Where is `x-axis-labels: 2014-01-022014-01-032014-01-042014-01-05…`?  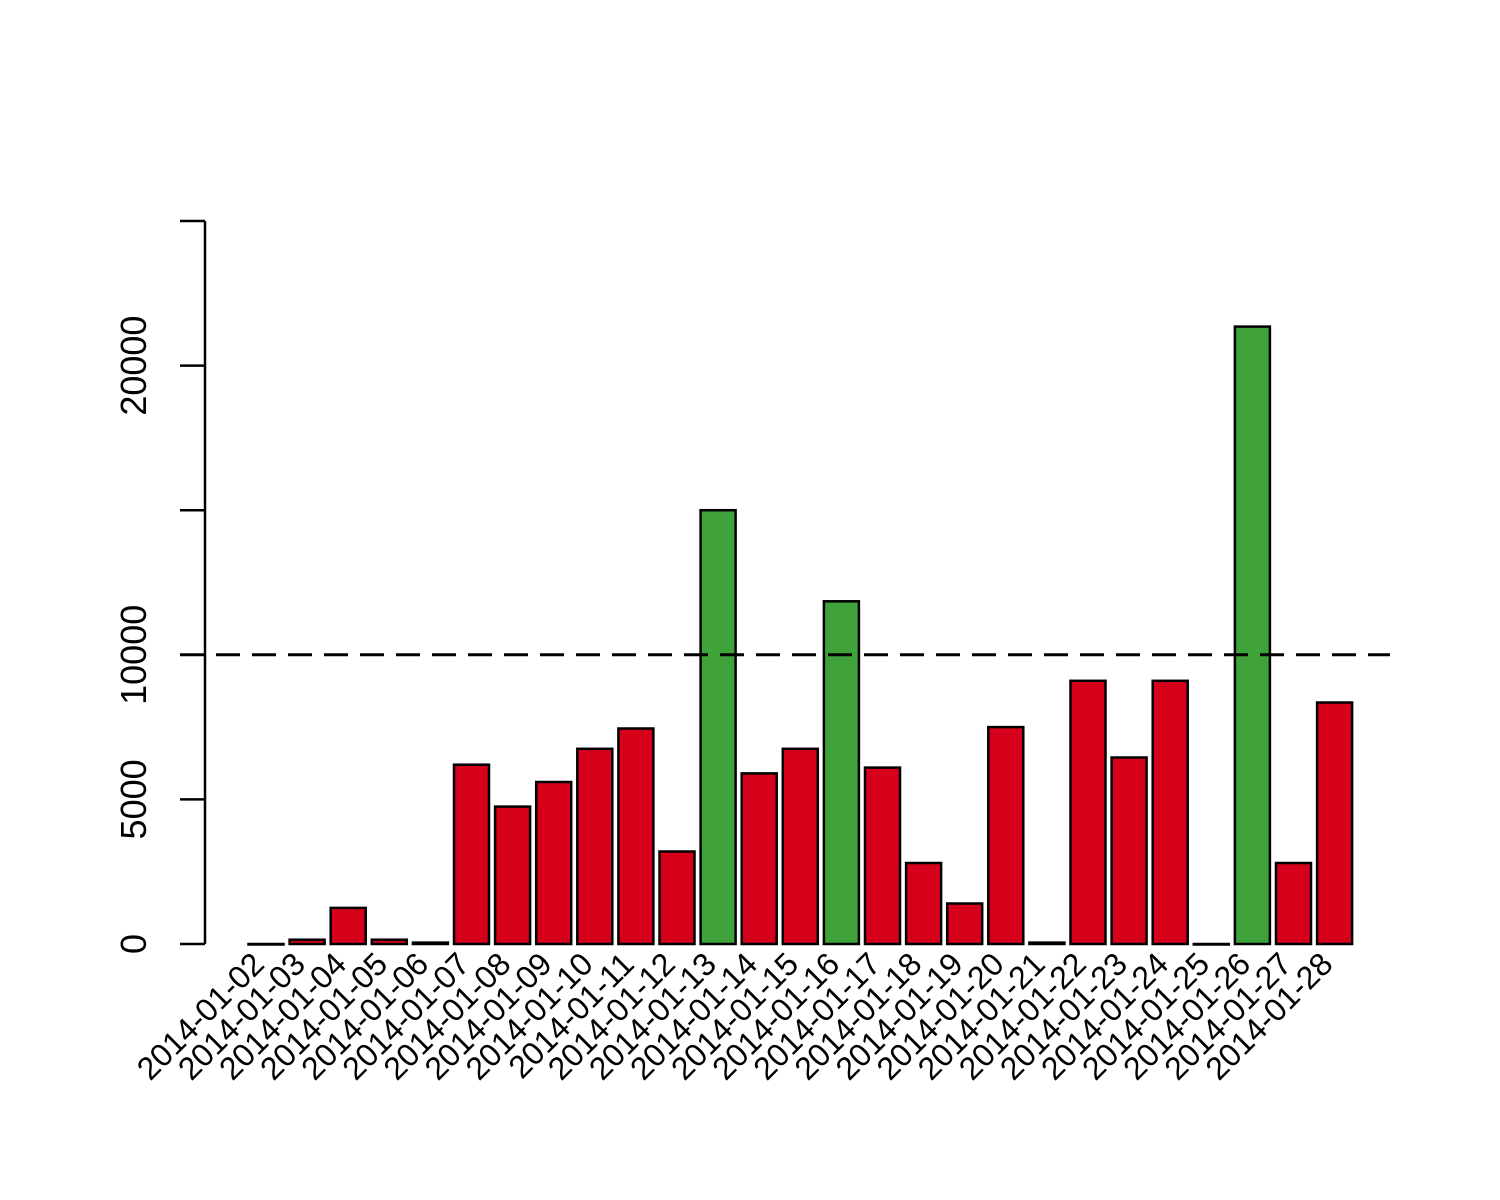
x-axis-labels: 2014-01-022014-01-032014-01-042014-01-05… is located at coordinates (735, 1015).